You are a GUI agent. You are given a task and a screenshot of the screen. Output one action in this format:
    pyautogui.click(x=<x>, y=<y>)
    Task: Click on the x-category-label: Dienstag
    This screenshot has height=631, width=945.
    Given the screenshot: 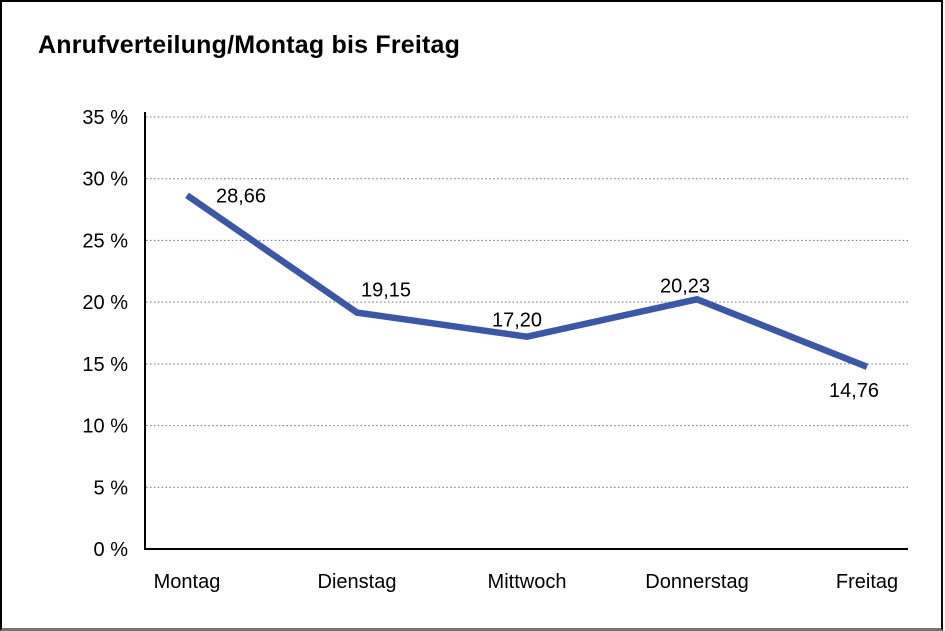 What is the action you would take?
    pyautogui.click(x=357, y=582)
    